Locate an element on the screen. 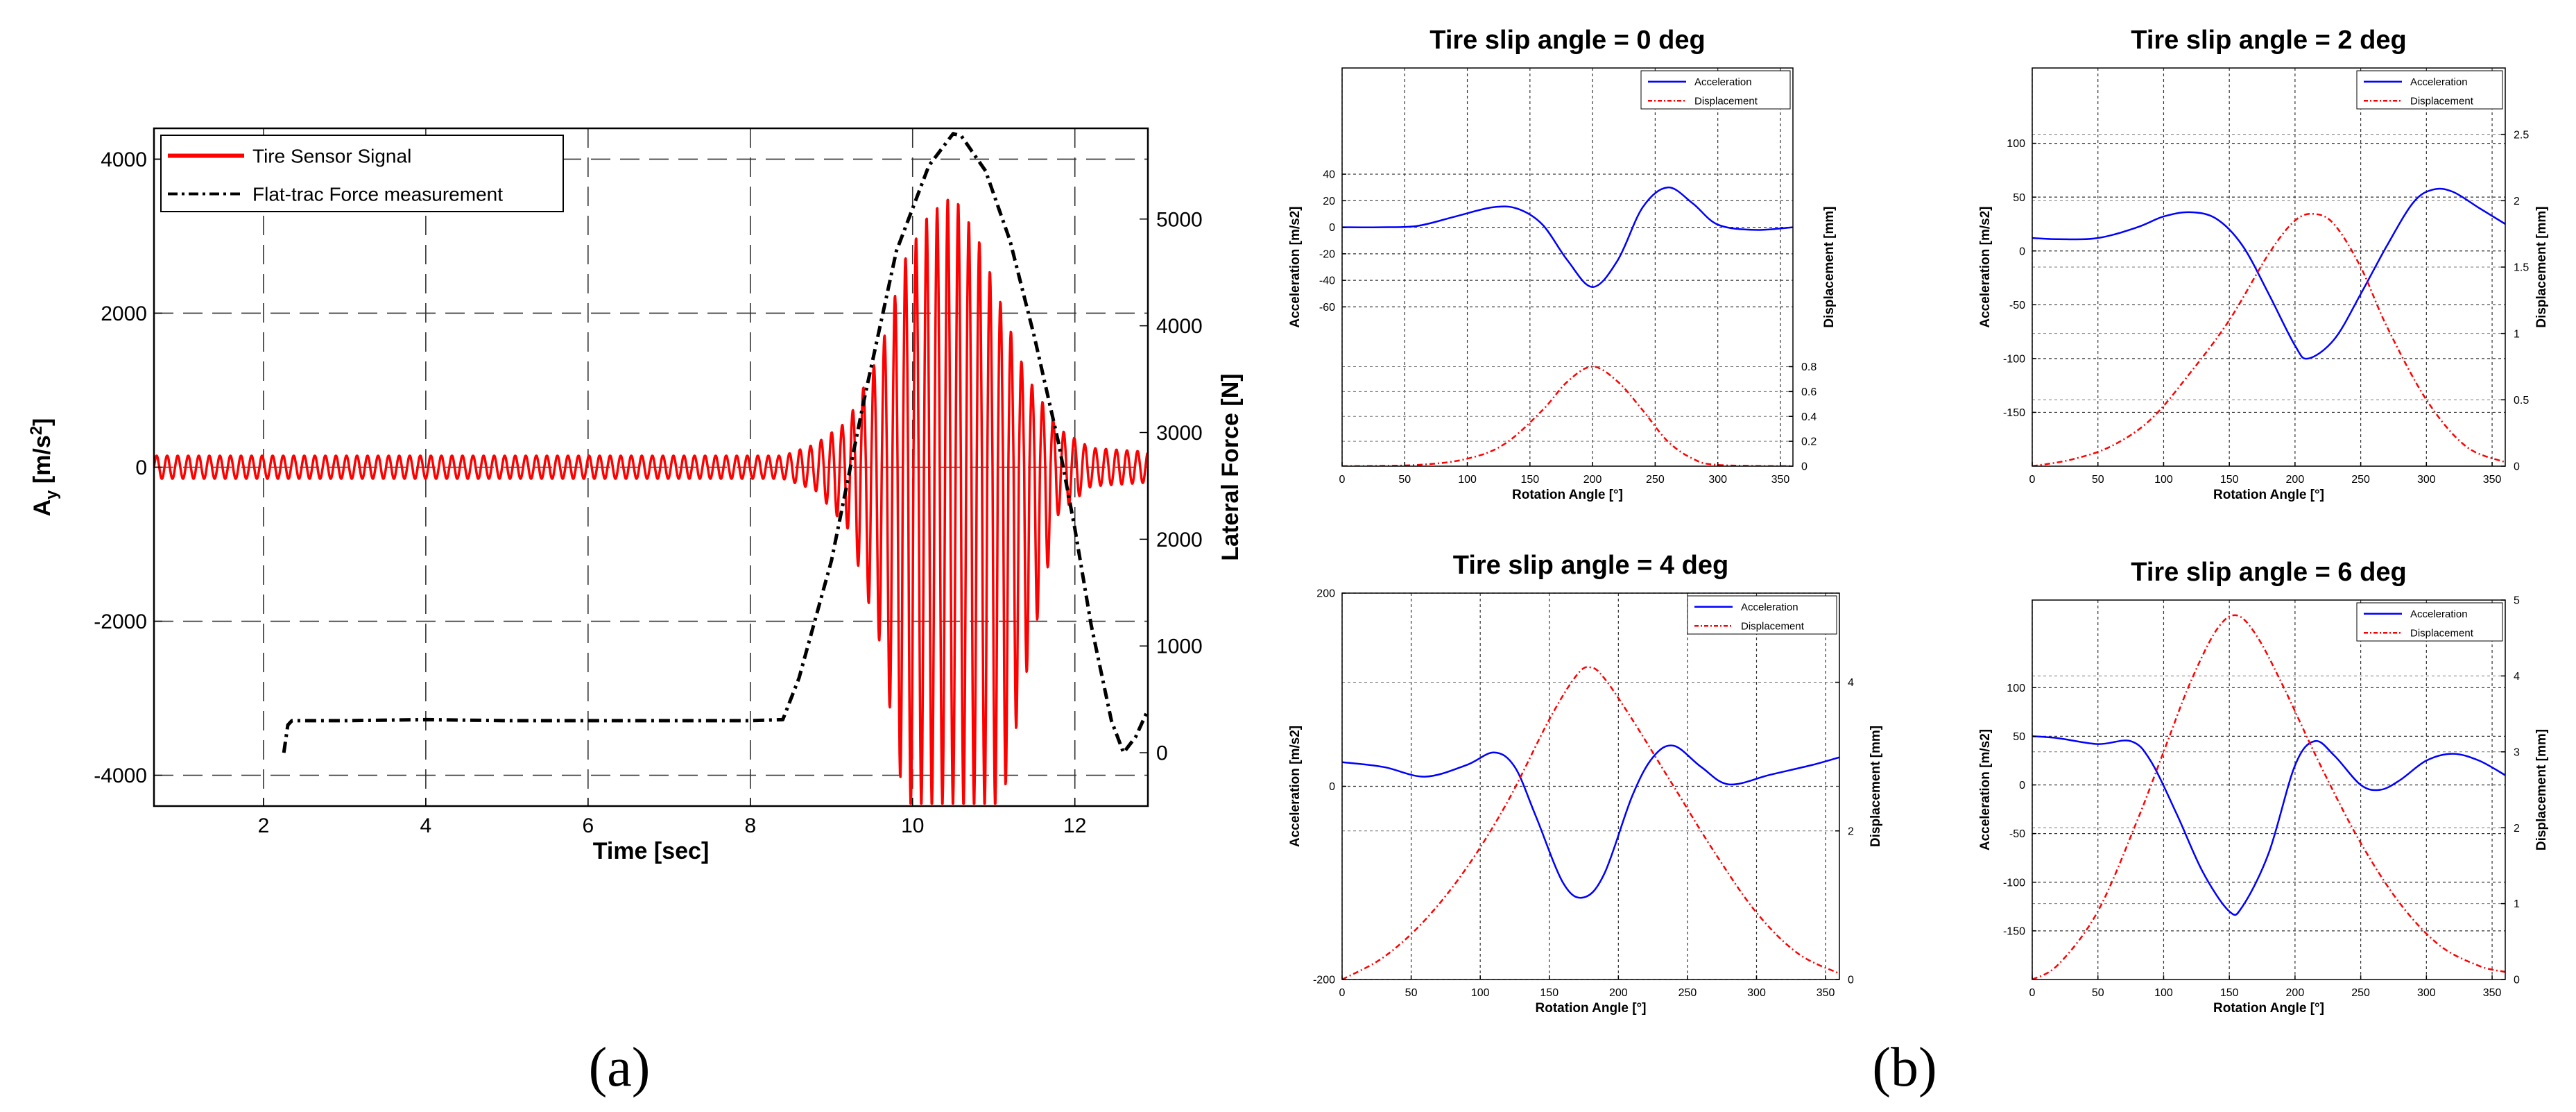 The image size is (2576, 1112). y-right-tick-label: 5 is located at coordinates (2517, 601).